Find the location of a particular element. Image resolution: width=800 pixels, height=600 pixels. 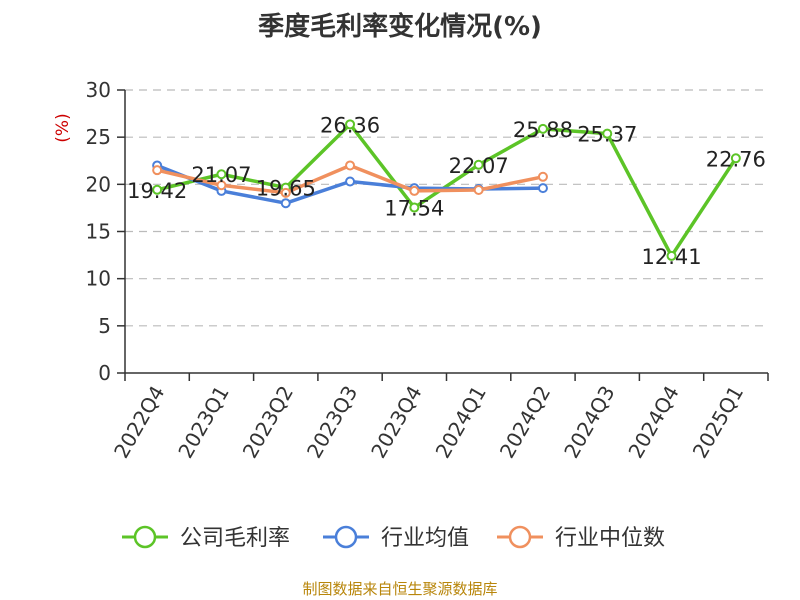

legend: 公司毛利率 行业均值 行业中位数 is located at coordinates (393, 538).